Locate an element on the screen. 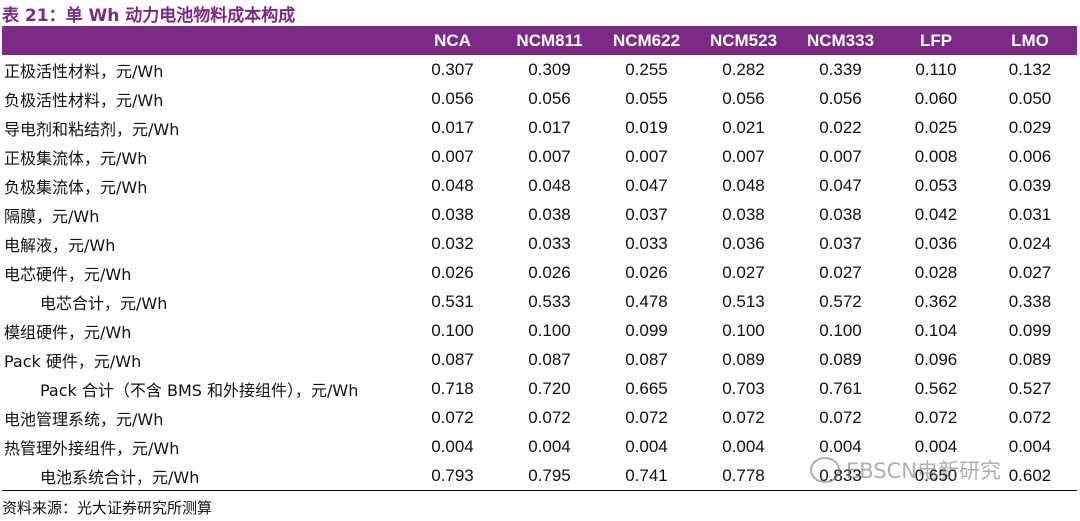  cell-value: 0.019 is located at coordinates (646, 127).